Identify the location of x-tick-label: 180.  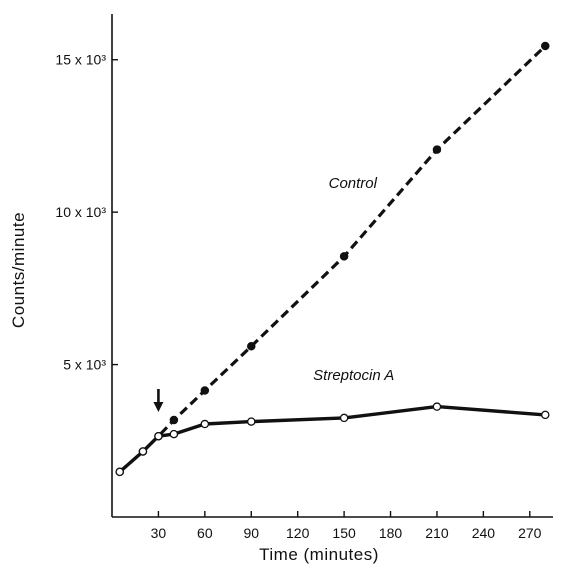
(391, 533).